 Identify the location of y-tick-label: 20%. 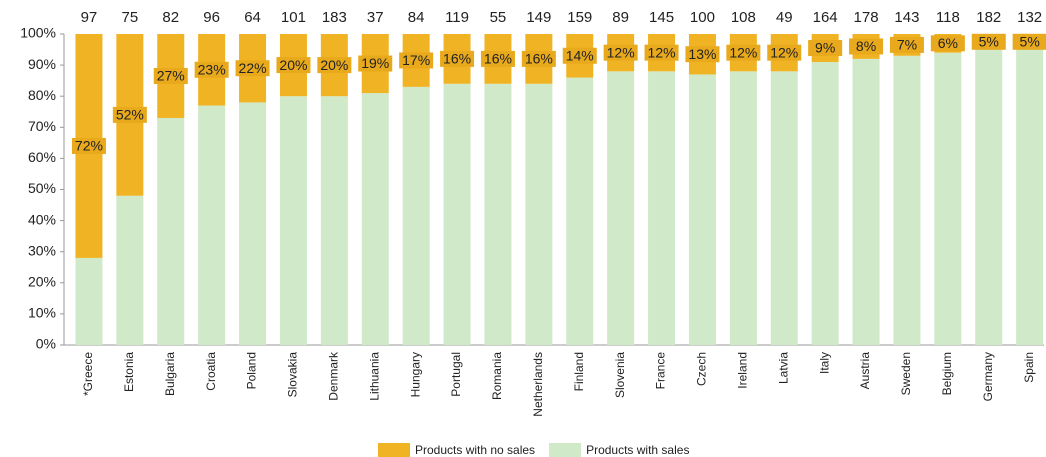
(42, 282).